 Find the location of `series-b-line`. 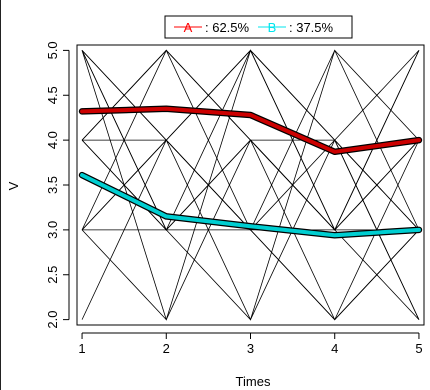

series-b-line is located at coordinates (250, 205).